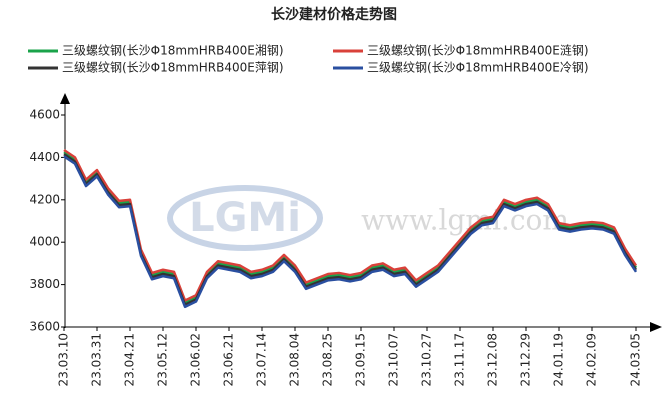 The image size is (669, 419). Describe the element at coordinates (334, 14) in the screenshot. I see `chart-title: 长沙建材价格走势图` at that location.